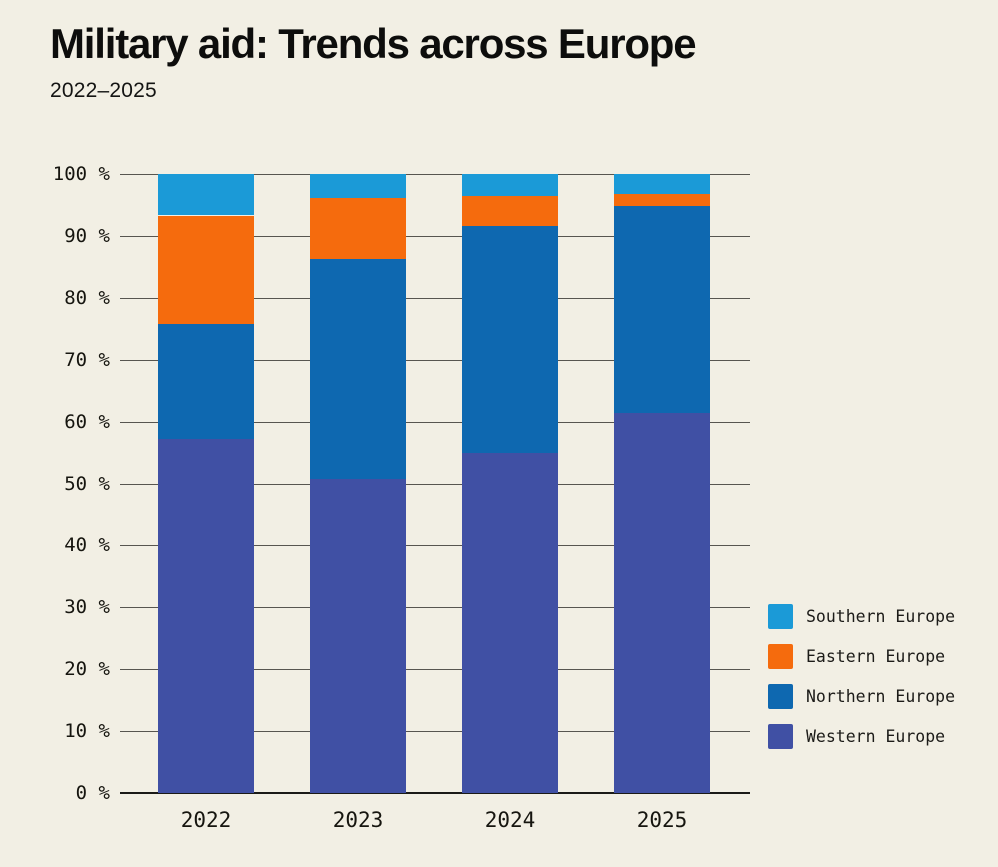 The image size is (998, 867). What do you see at coordinates (87, 545) in the screenshot?
I see `y-tick-label-40: 40 %` at bounding box center [87, 545].